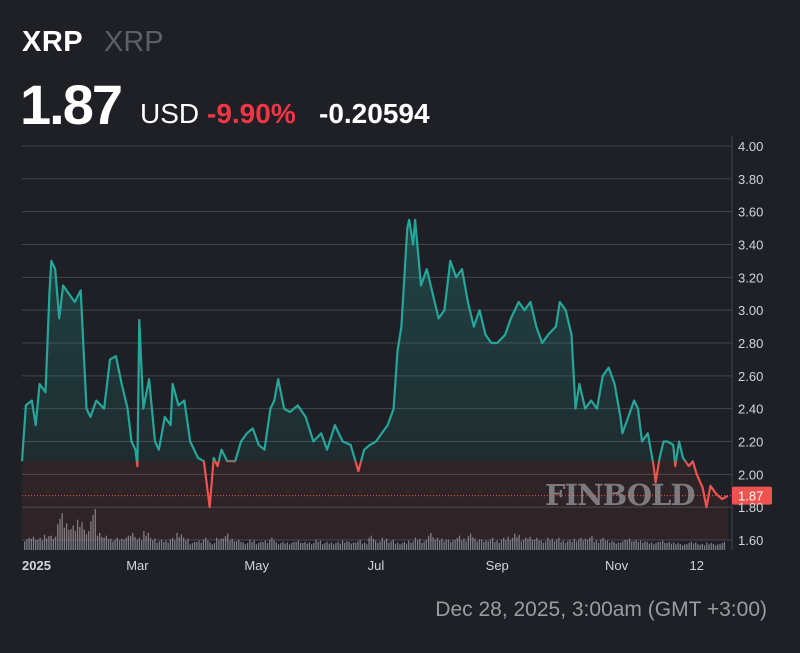 This screenshot has height=653, width=800. What do you see at coordinates (36, 565) in the screenshot?
I see `x-tick-label: 2025` at bounding box center [36, 565].